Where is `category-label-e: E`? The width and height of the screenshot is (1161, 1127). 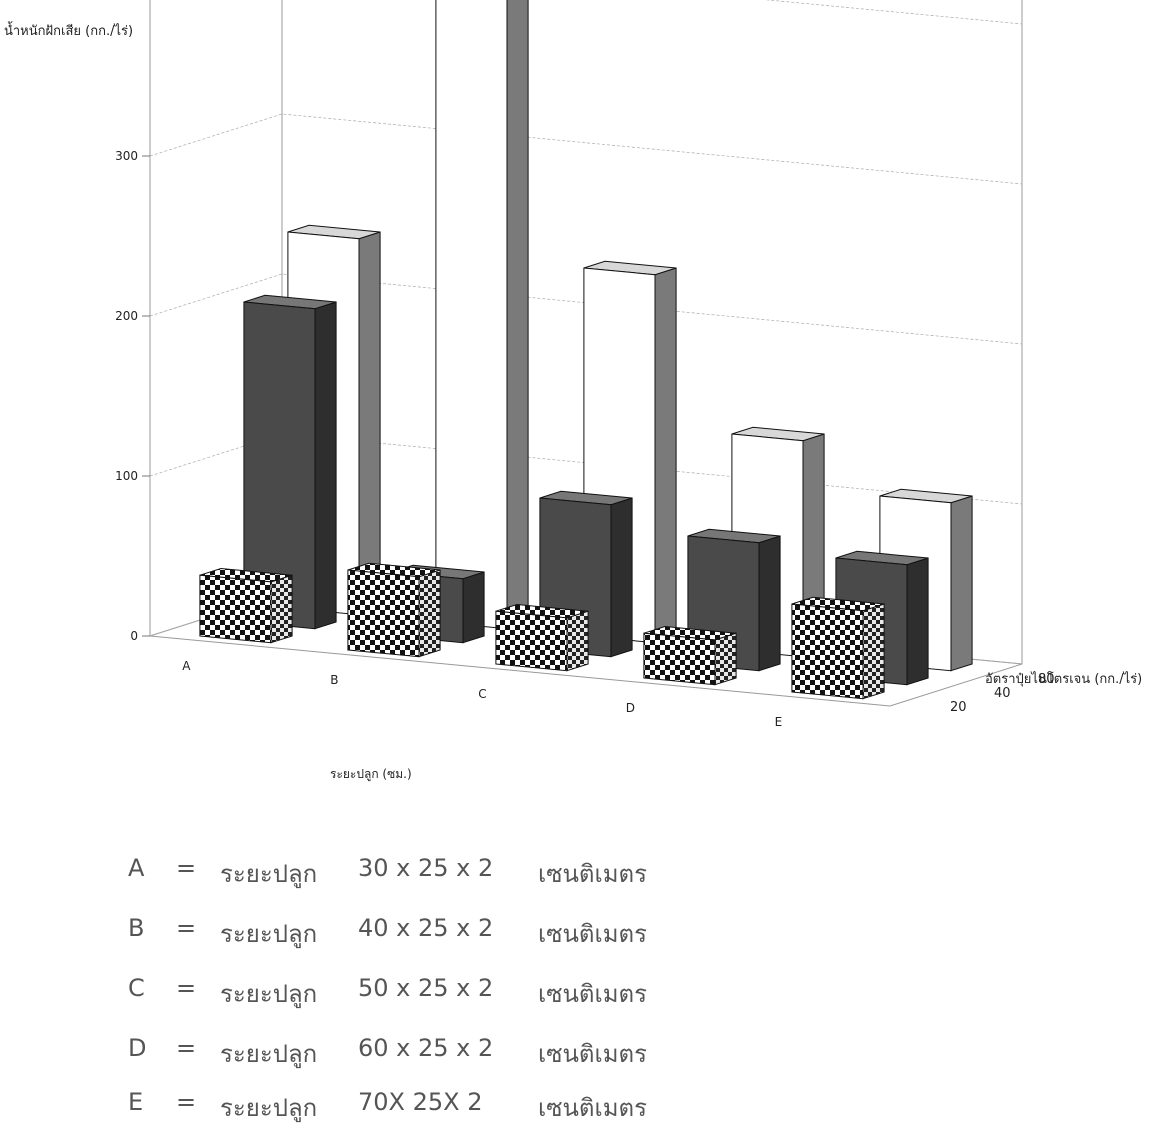 category-label-e: E is located at coordinates (779, 722).